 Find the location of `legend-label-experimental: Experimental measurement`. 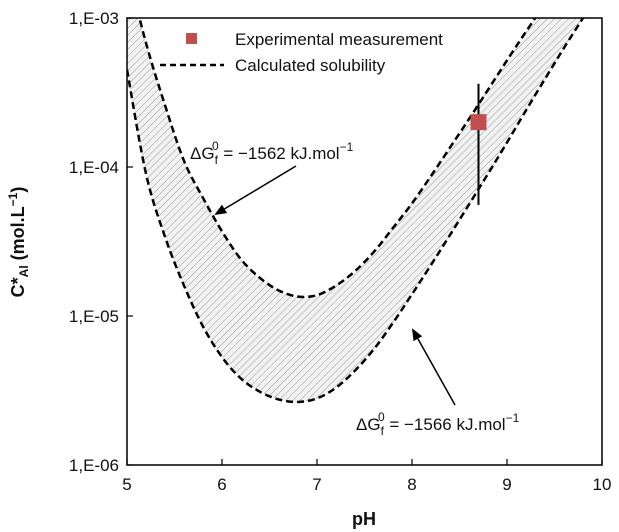

legend-label-experimental: Experimental measurement is located at coordinates (339, 39).